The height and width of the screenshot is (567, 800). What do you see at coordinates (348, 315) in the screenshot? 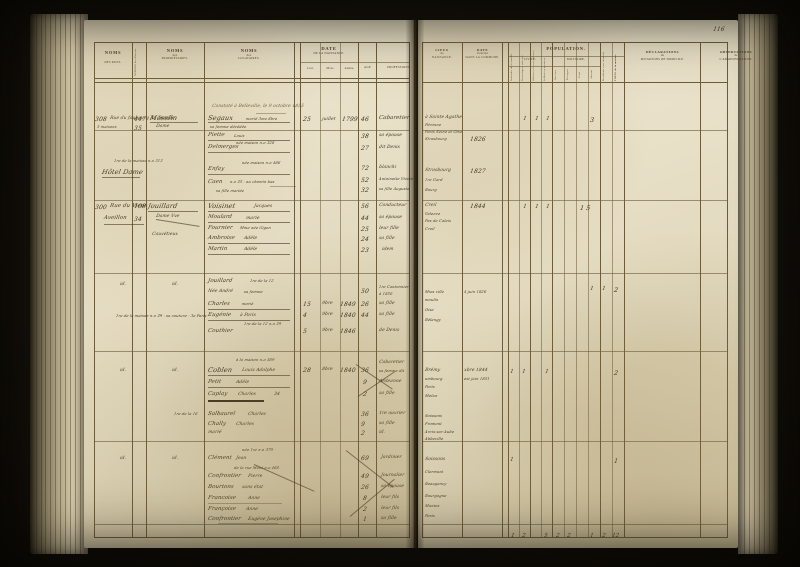
I see `birth-year: 1840` at bounding box center [348, 315].